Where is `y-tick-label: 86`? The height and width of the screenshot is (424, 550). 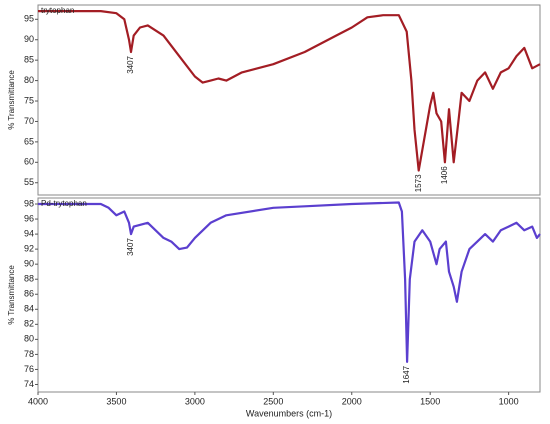 y-tick-label: 86 is located at coordinates (29, 294).